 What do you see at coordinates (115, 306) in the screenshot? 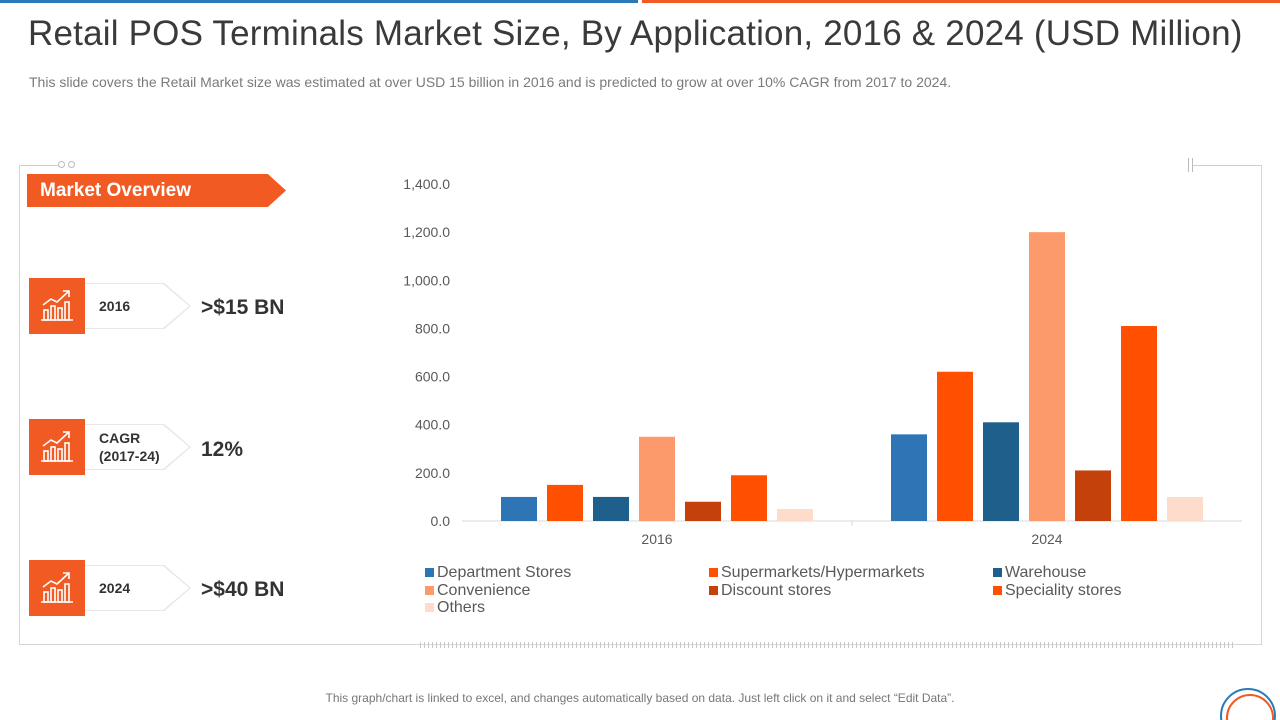
I see `stat-label-2016: 2016` at bounding box center [115, 306].